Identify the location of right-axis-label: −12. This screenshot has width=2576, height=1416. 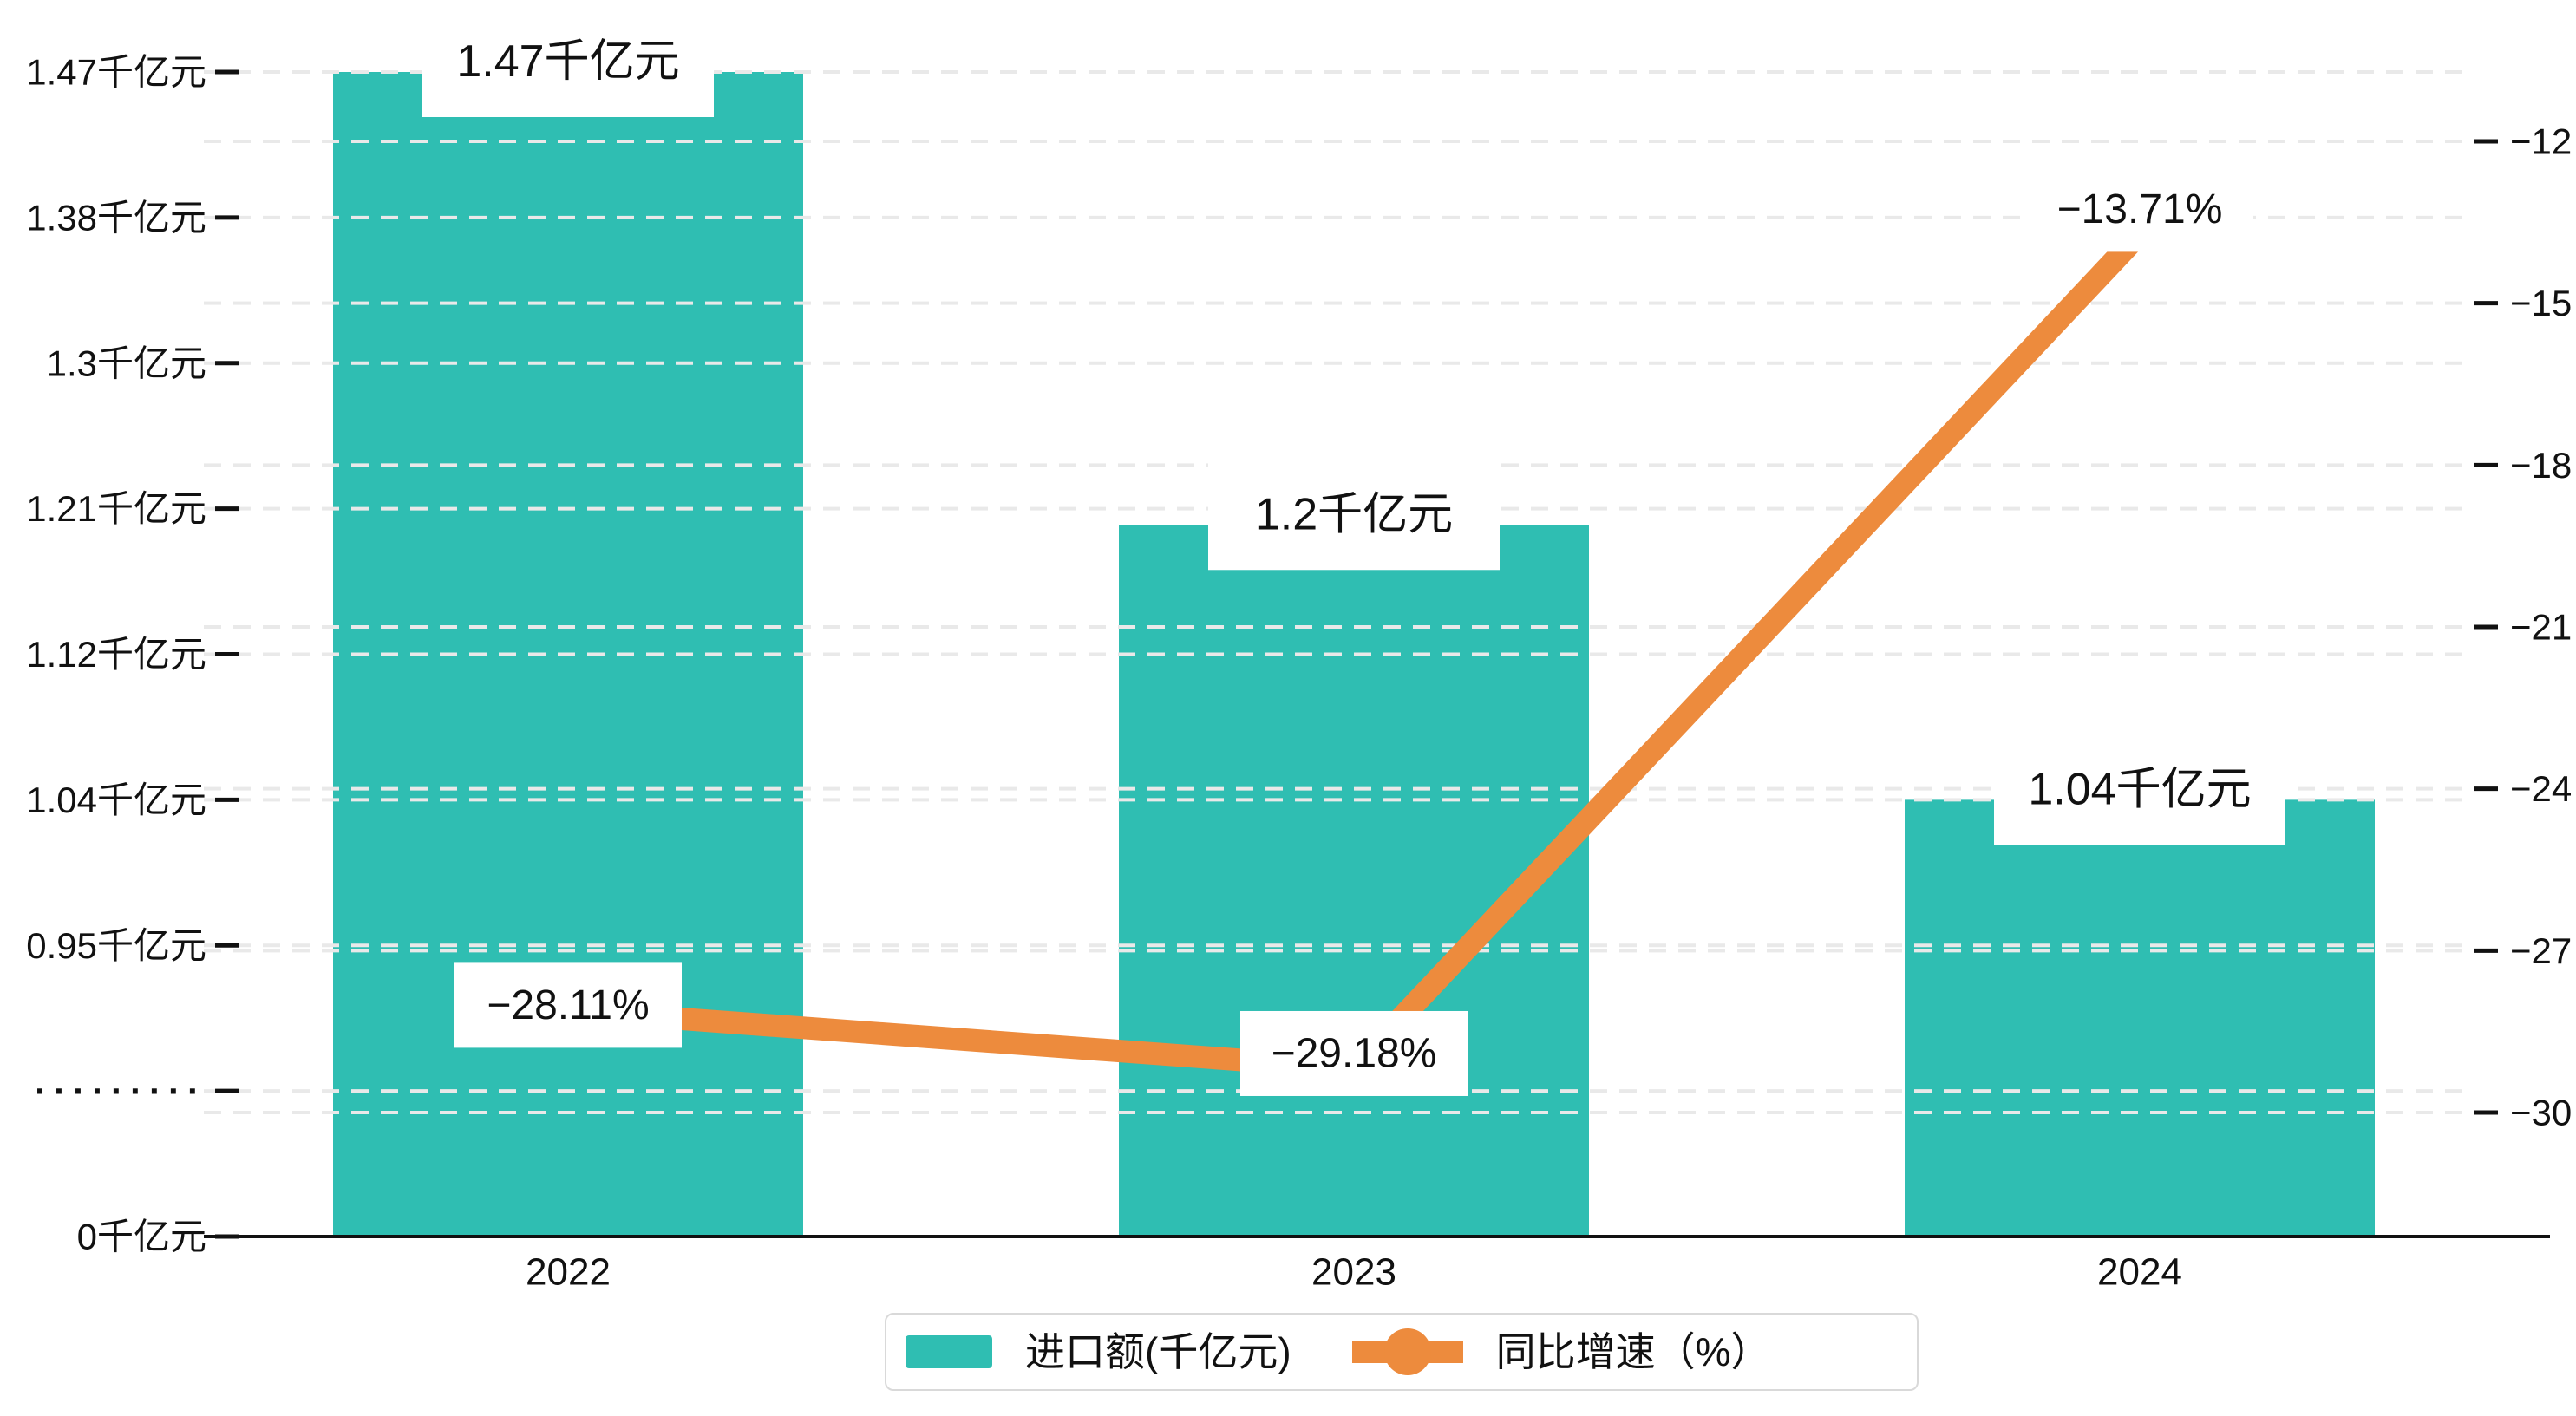
(2541, 141).